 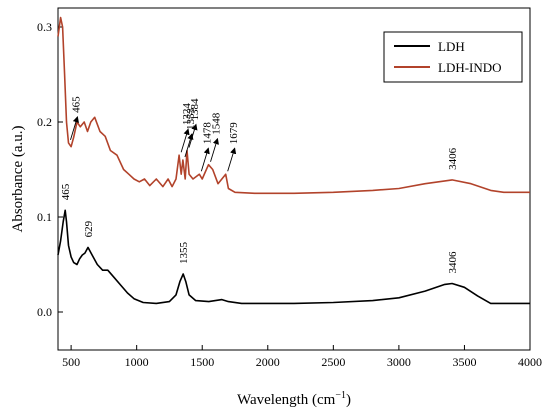 What do you see at coordinates (202, 362) in the screenshot?
I see `x-tick-label: 1500` at bounding box center [202, 362].